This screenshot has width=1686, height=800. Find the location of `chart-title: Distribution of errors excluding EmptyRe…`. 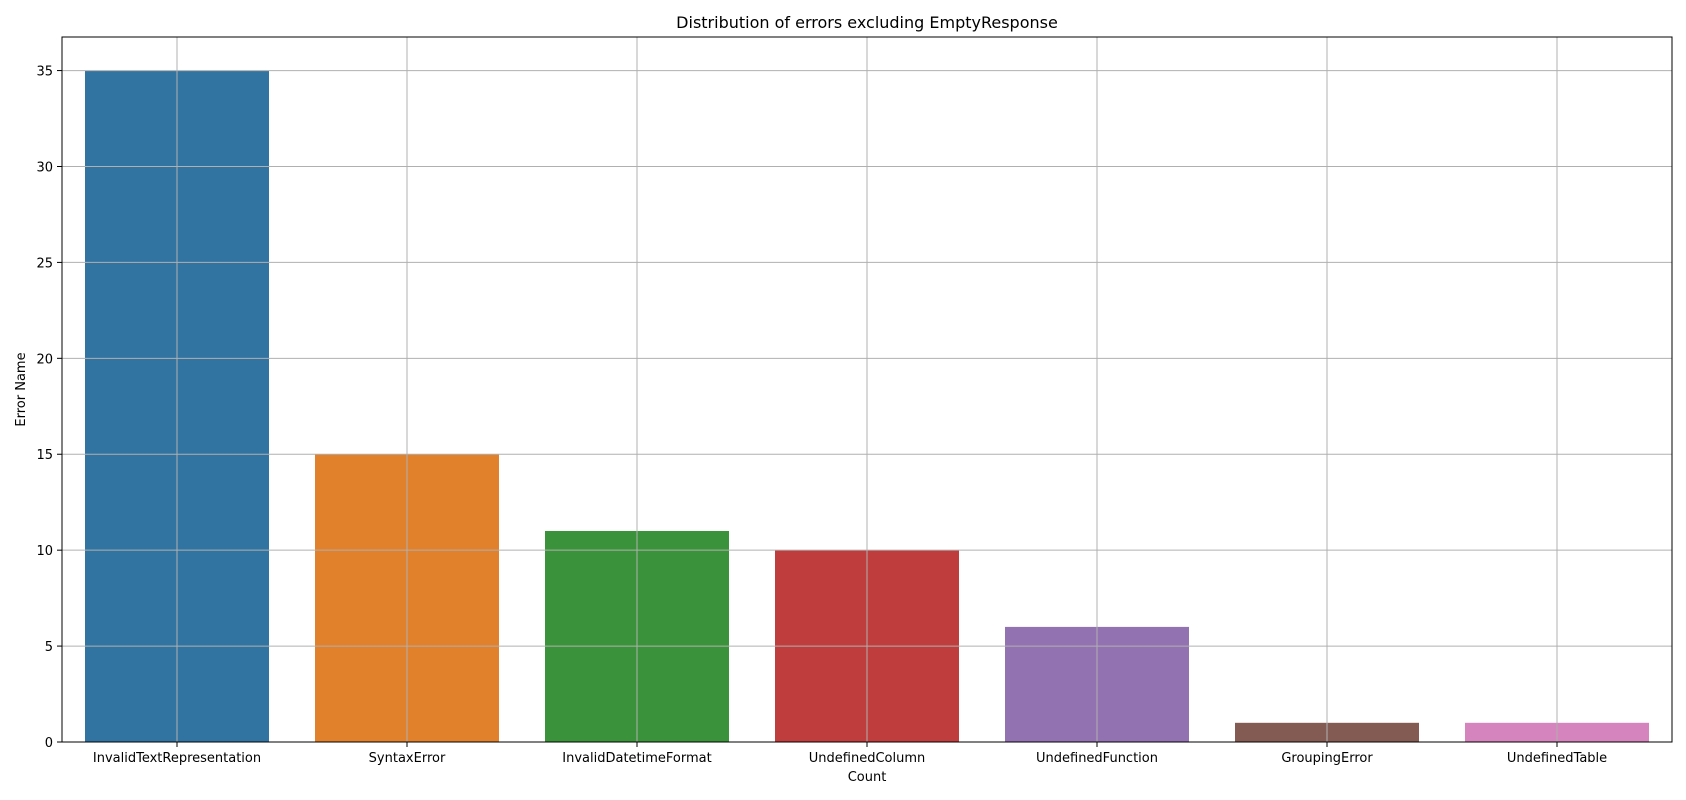

chart-title: Distribution of errors excluding EmptyRe… is located at coordinates (867, 22).